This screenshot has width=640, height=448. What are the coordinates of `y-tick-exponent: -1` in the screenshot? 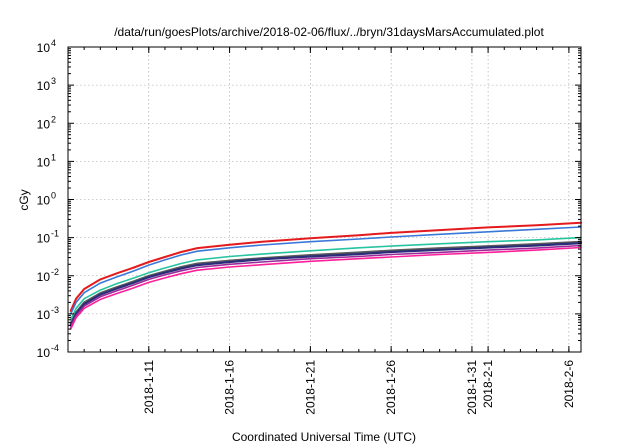 It's located at (55, 234).